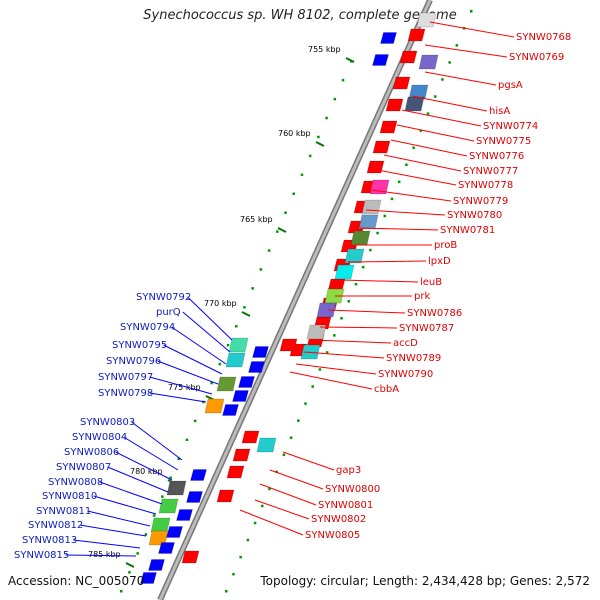 This screenshot has width=600, height=600. Describe the element at coordinates (168, 312) in the screenshot. I see `gene-label-left: purQ` at that location.